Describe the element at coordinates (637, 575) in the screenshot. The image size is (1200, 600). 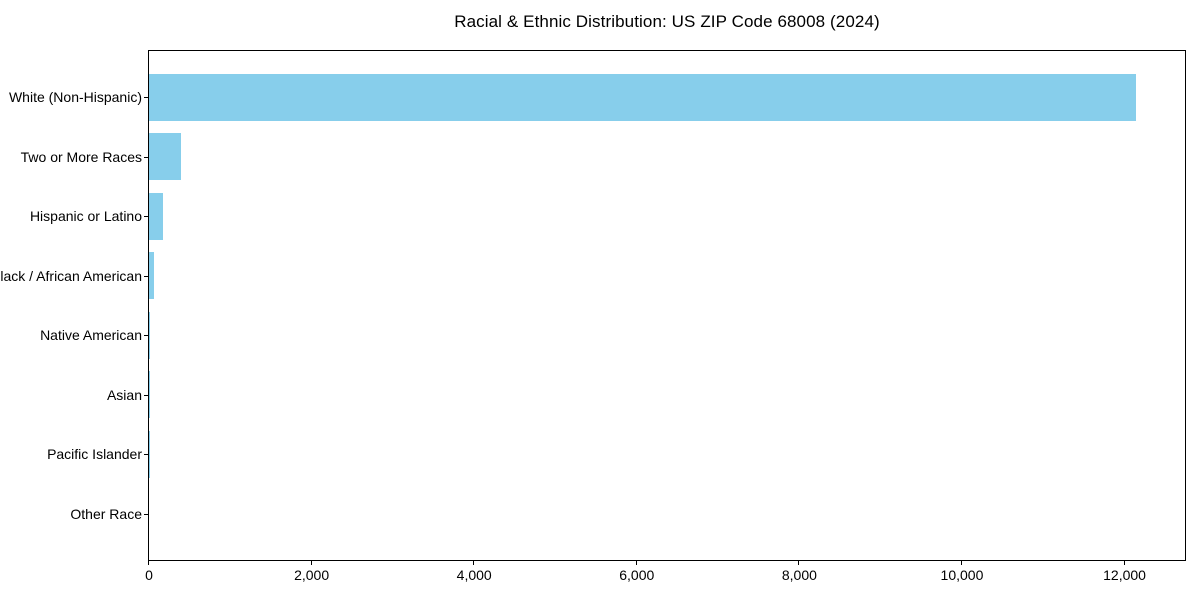
I see `x-tick-label-6000: 6,000` at that location.